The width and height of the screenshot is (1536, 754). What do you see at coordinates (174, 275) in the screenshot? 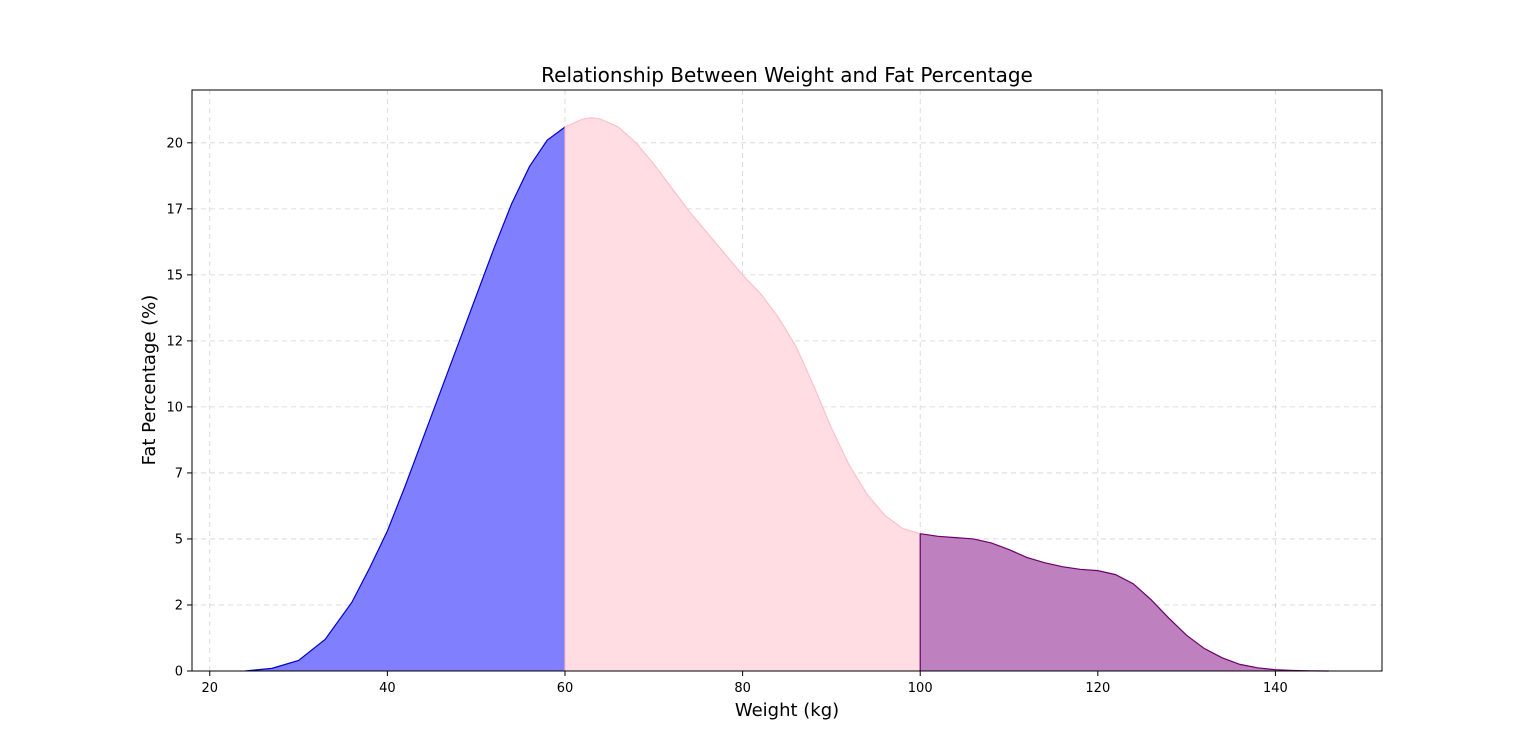
I see `y-tick-label: 15` at bounding box center [174, 275].